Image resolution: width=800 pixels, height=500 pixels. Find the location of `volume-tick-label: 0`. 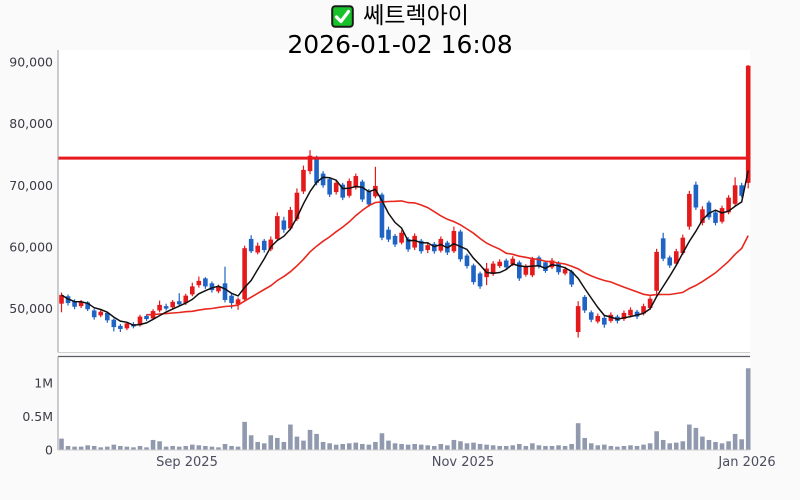

volume-tick-label: 0 is located at coordinates (49, 450).